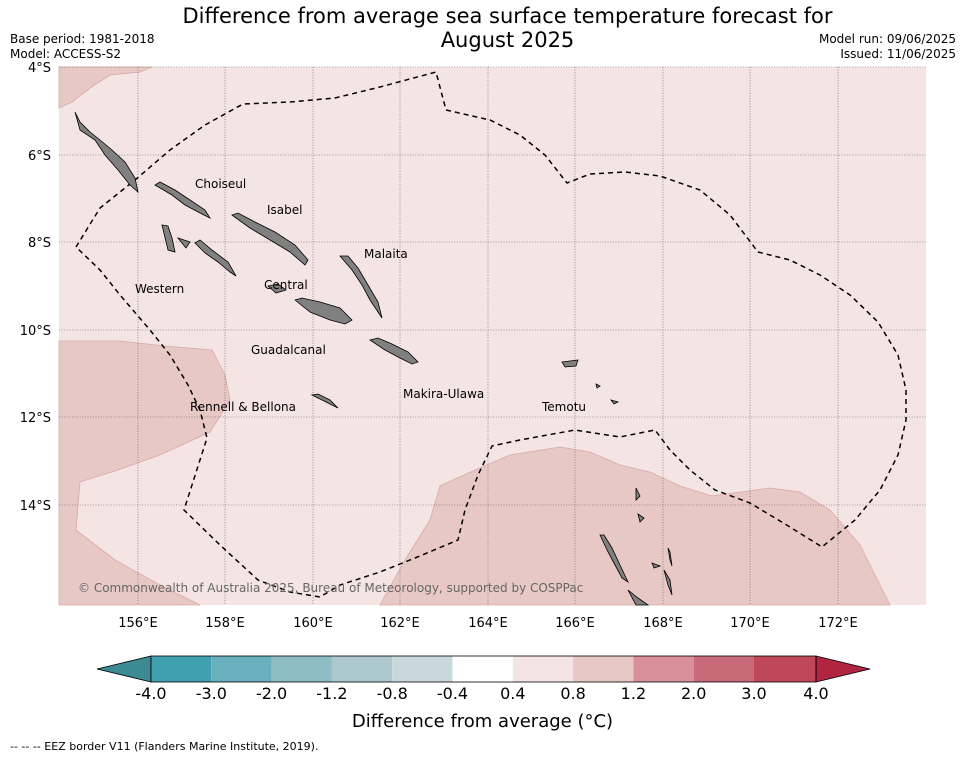 The width and height of the screenshot is (965, 758). Describe the element at coordinates (898, 54) in the screenshot. I see `issued-date: Issued: 11/06/2025` at that location.